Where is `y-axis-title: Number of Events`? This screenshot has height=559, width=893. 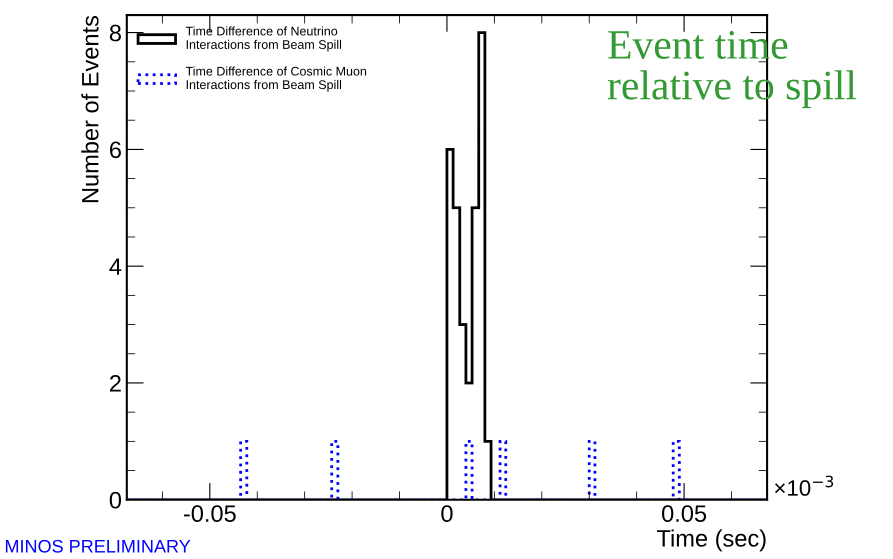
y-axis-title: Number of Events is located at coordinates (90, 109).